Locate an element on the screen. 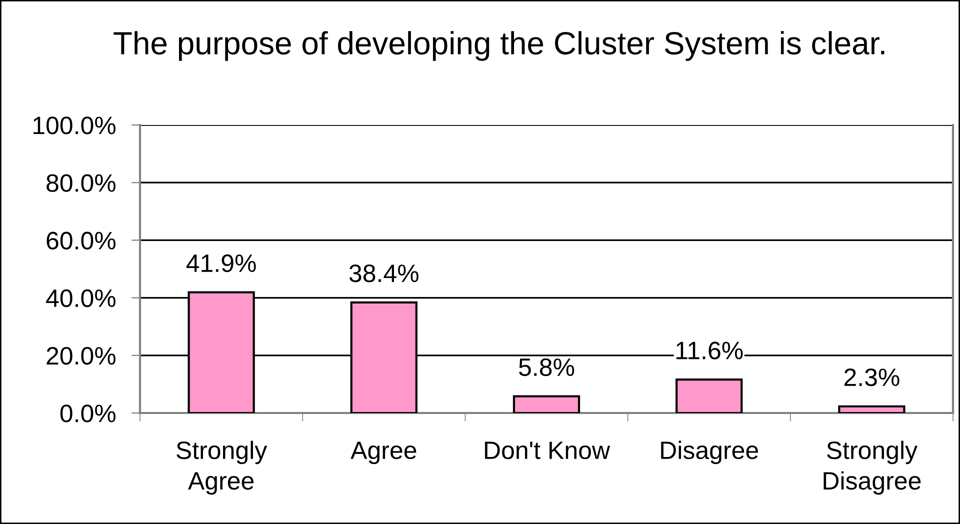  y-tick-label: 0.0% is located at coordinates (88, 413).